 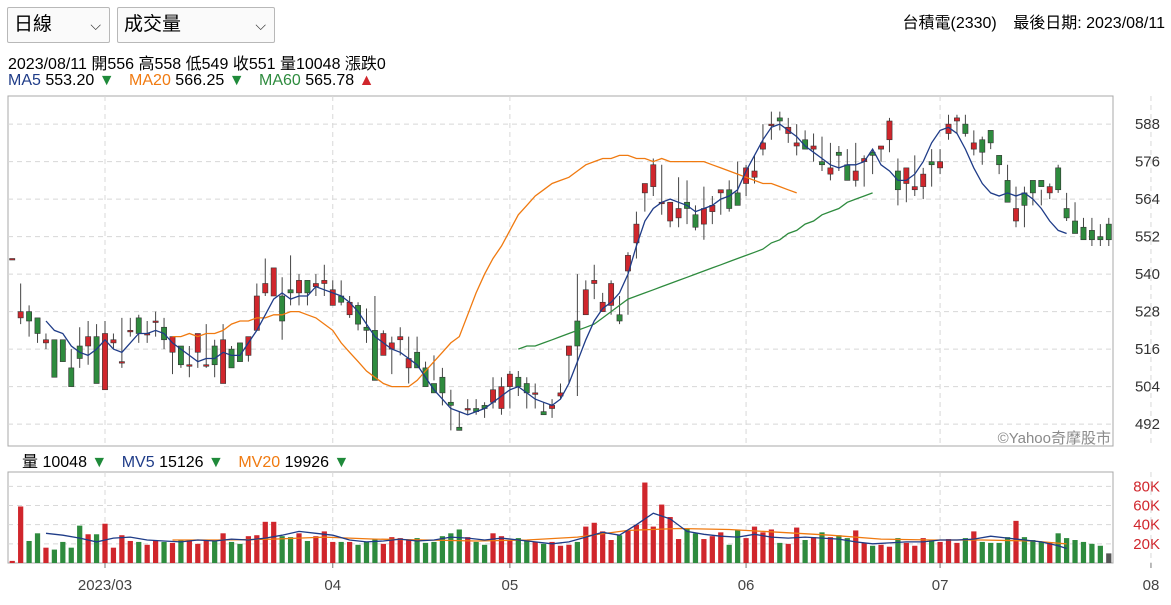 I want to click on watermark: ©Yahoo奇摩股市, so click(x=1054, y=438).